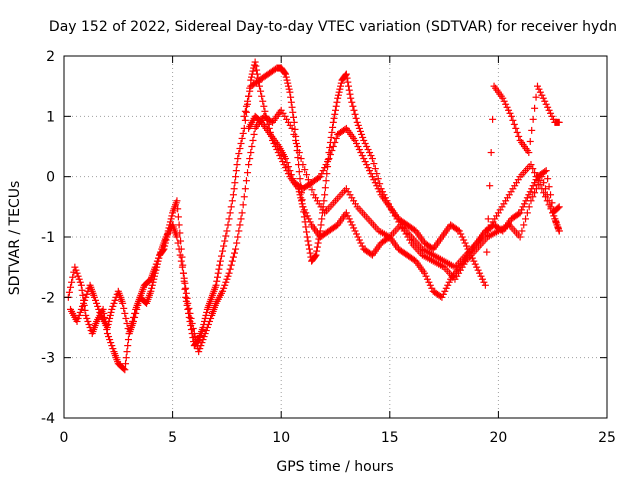 The height and width of the screenshot is (480, 640). What do you see at coordinates (48, 298) in the screenshot?
I see `y-tick-label: -2` at bounding box center [48, 298].